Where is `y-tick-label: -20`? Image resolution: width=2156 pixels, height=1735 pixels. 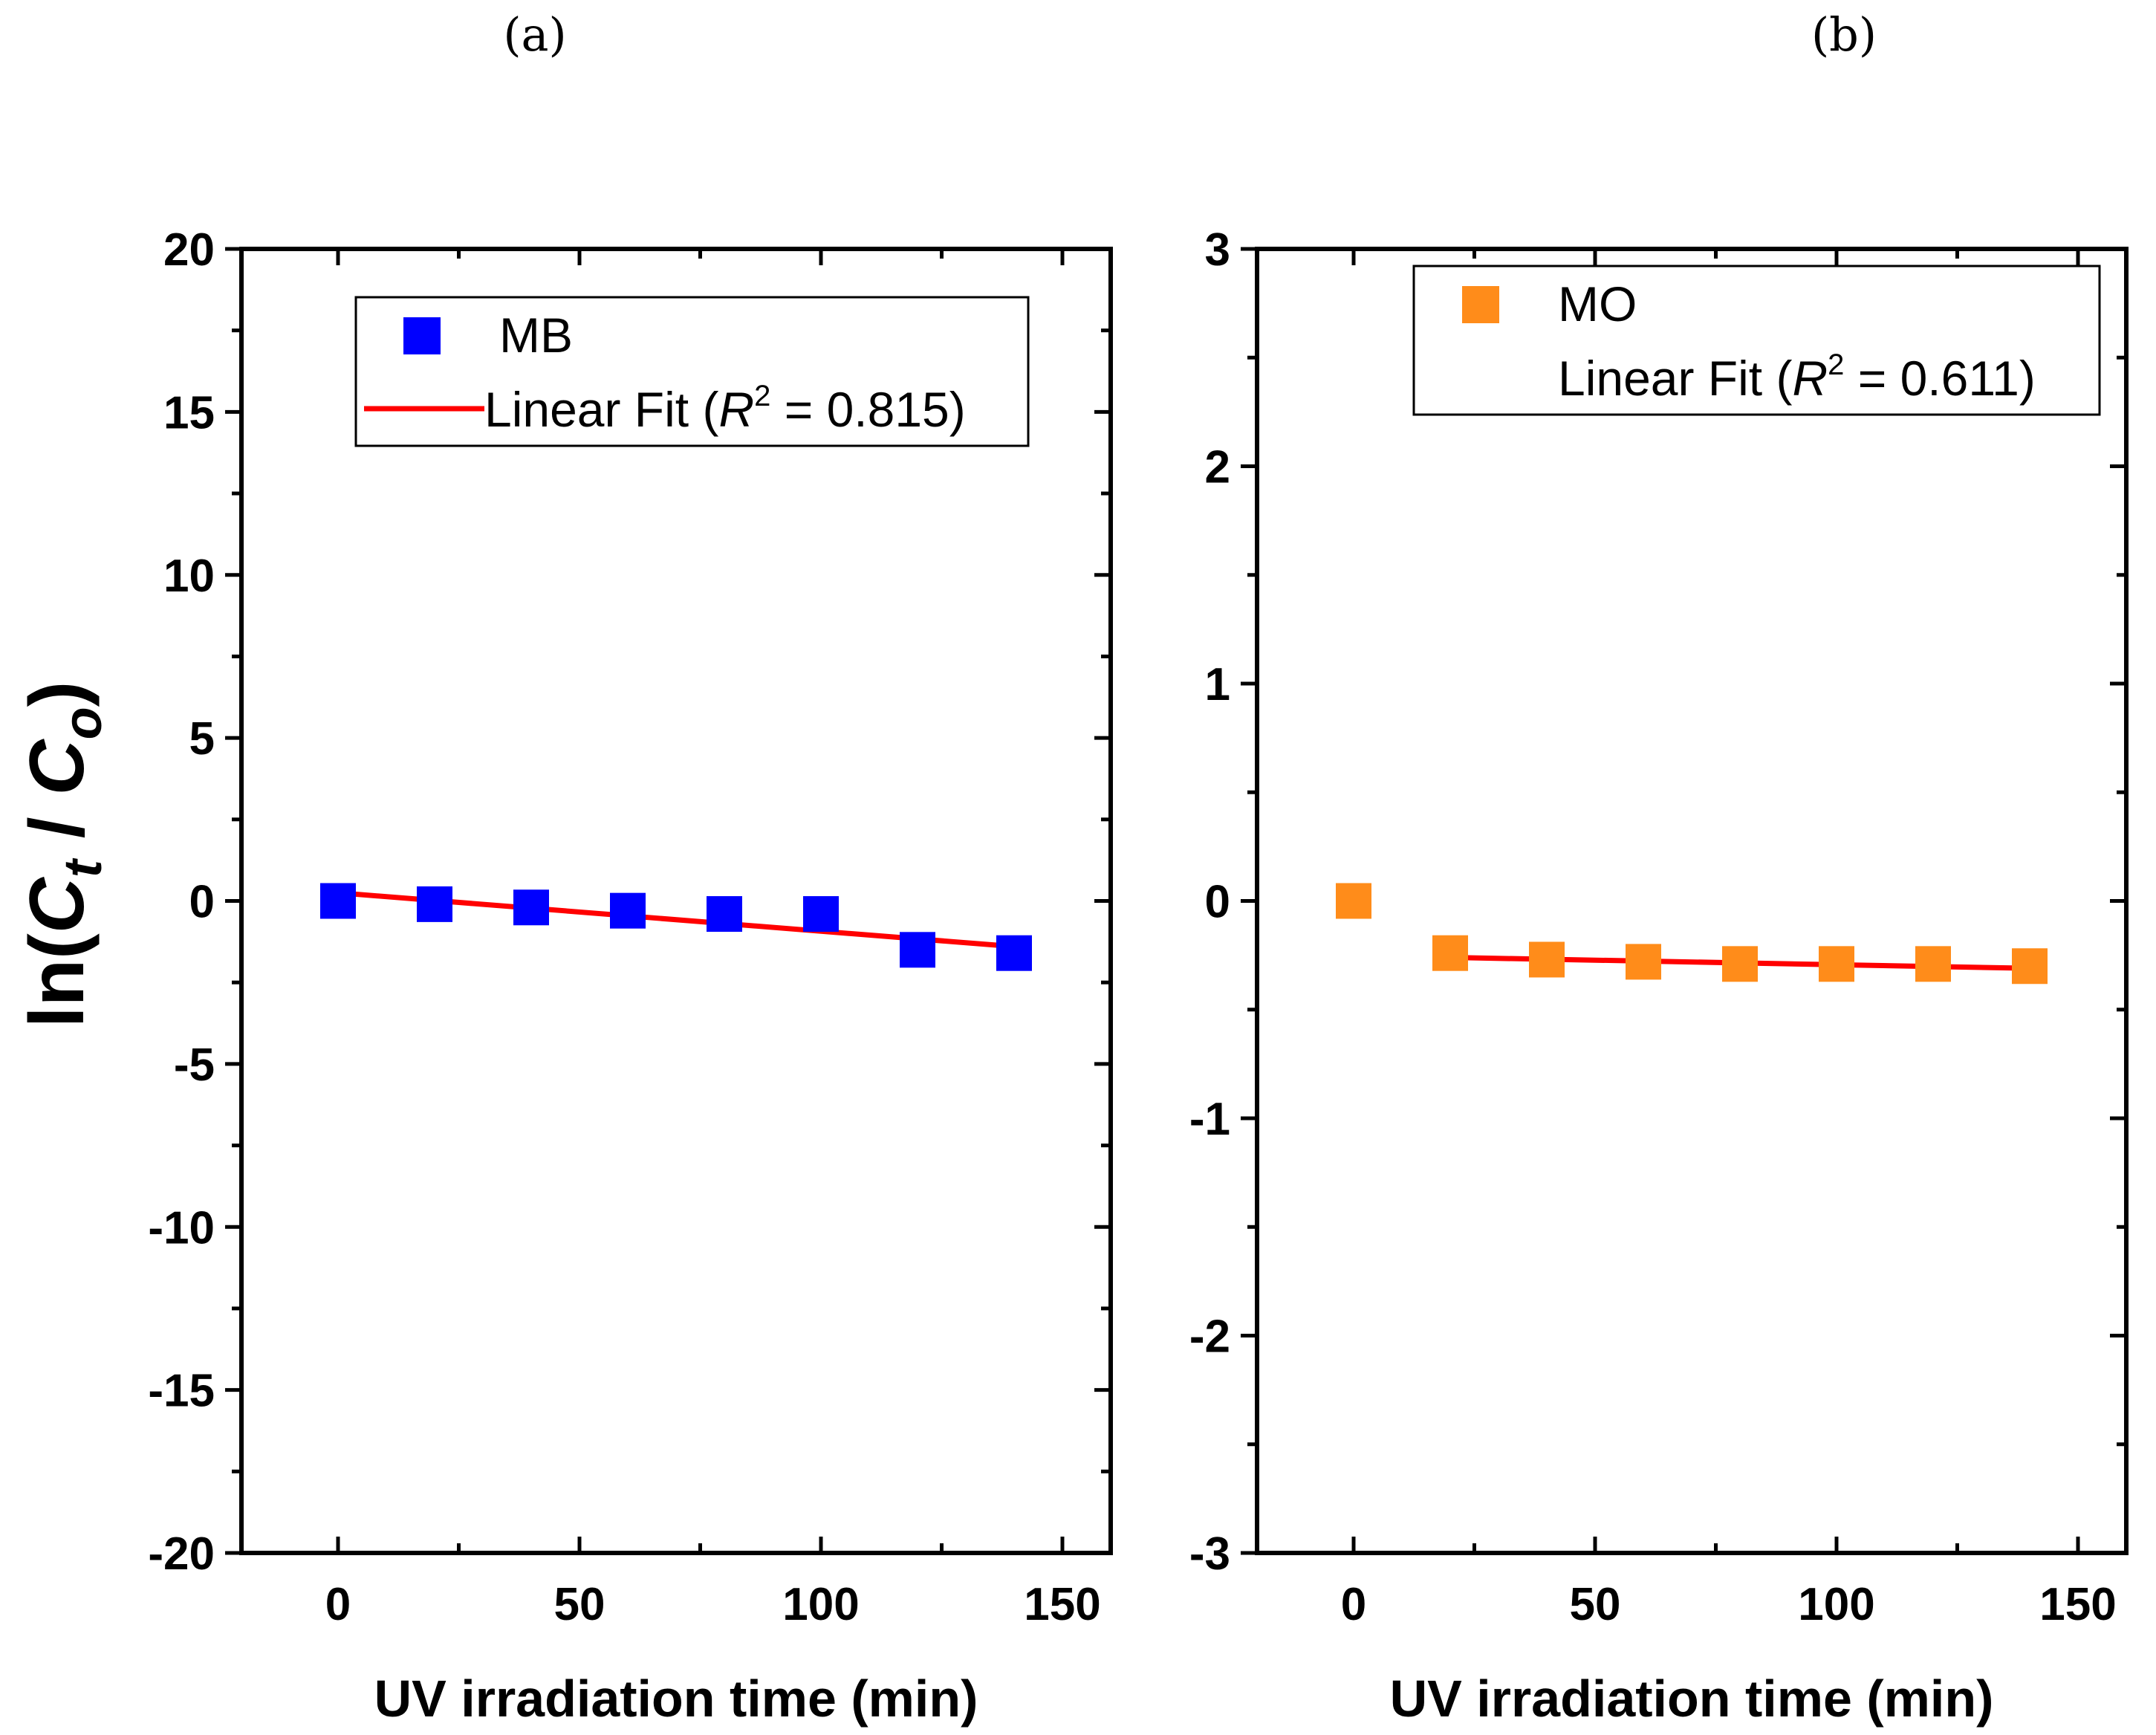
y-tick-label: -20 is located at coordinates (181, 1554).